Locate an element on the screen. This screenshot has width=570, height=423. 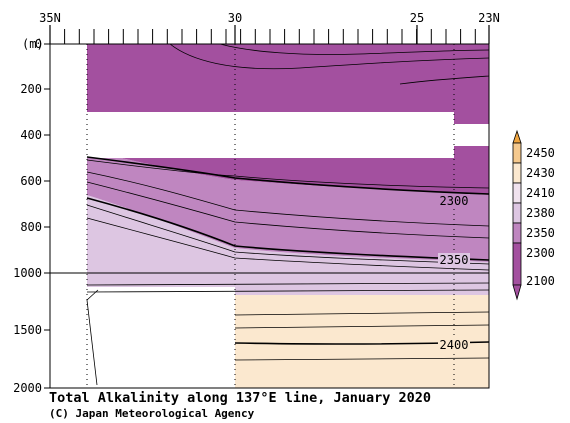
mask-upper is located at coordinates (270, 135).